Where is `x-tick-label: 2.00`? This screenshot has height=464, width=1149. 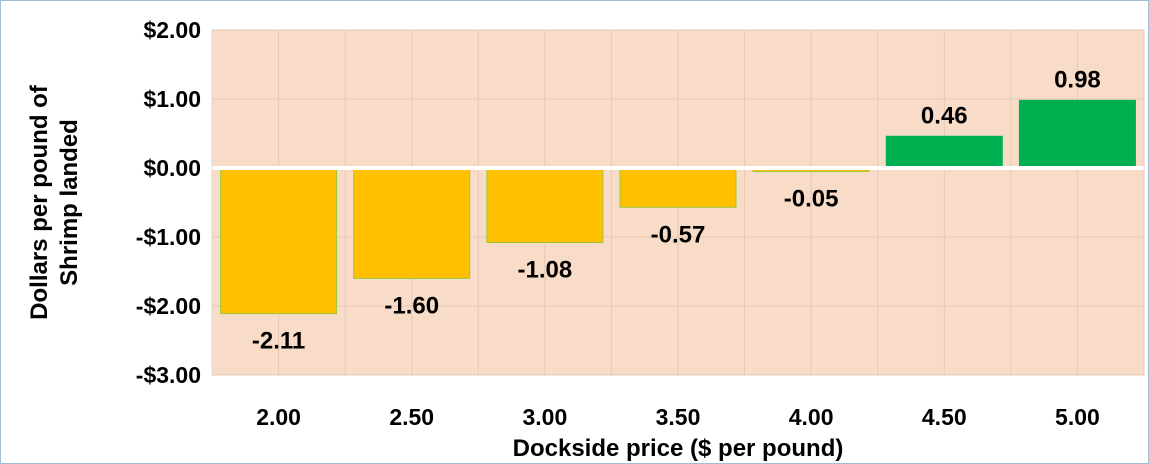
x-tick-label: 2.00 is located at coordinates (278, 417).